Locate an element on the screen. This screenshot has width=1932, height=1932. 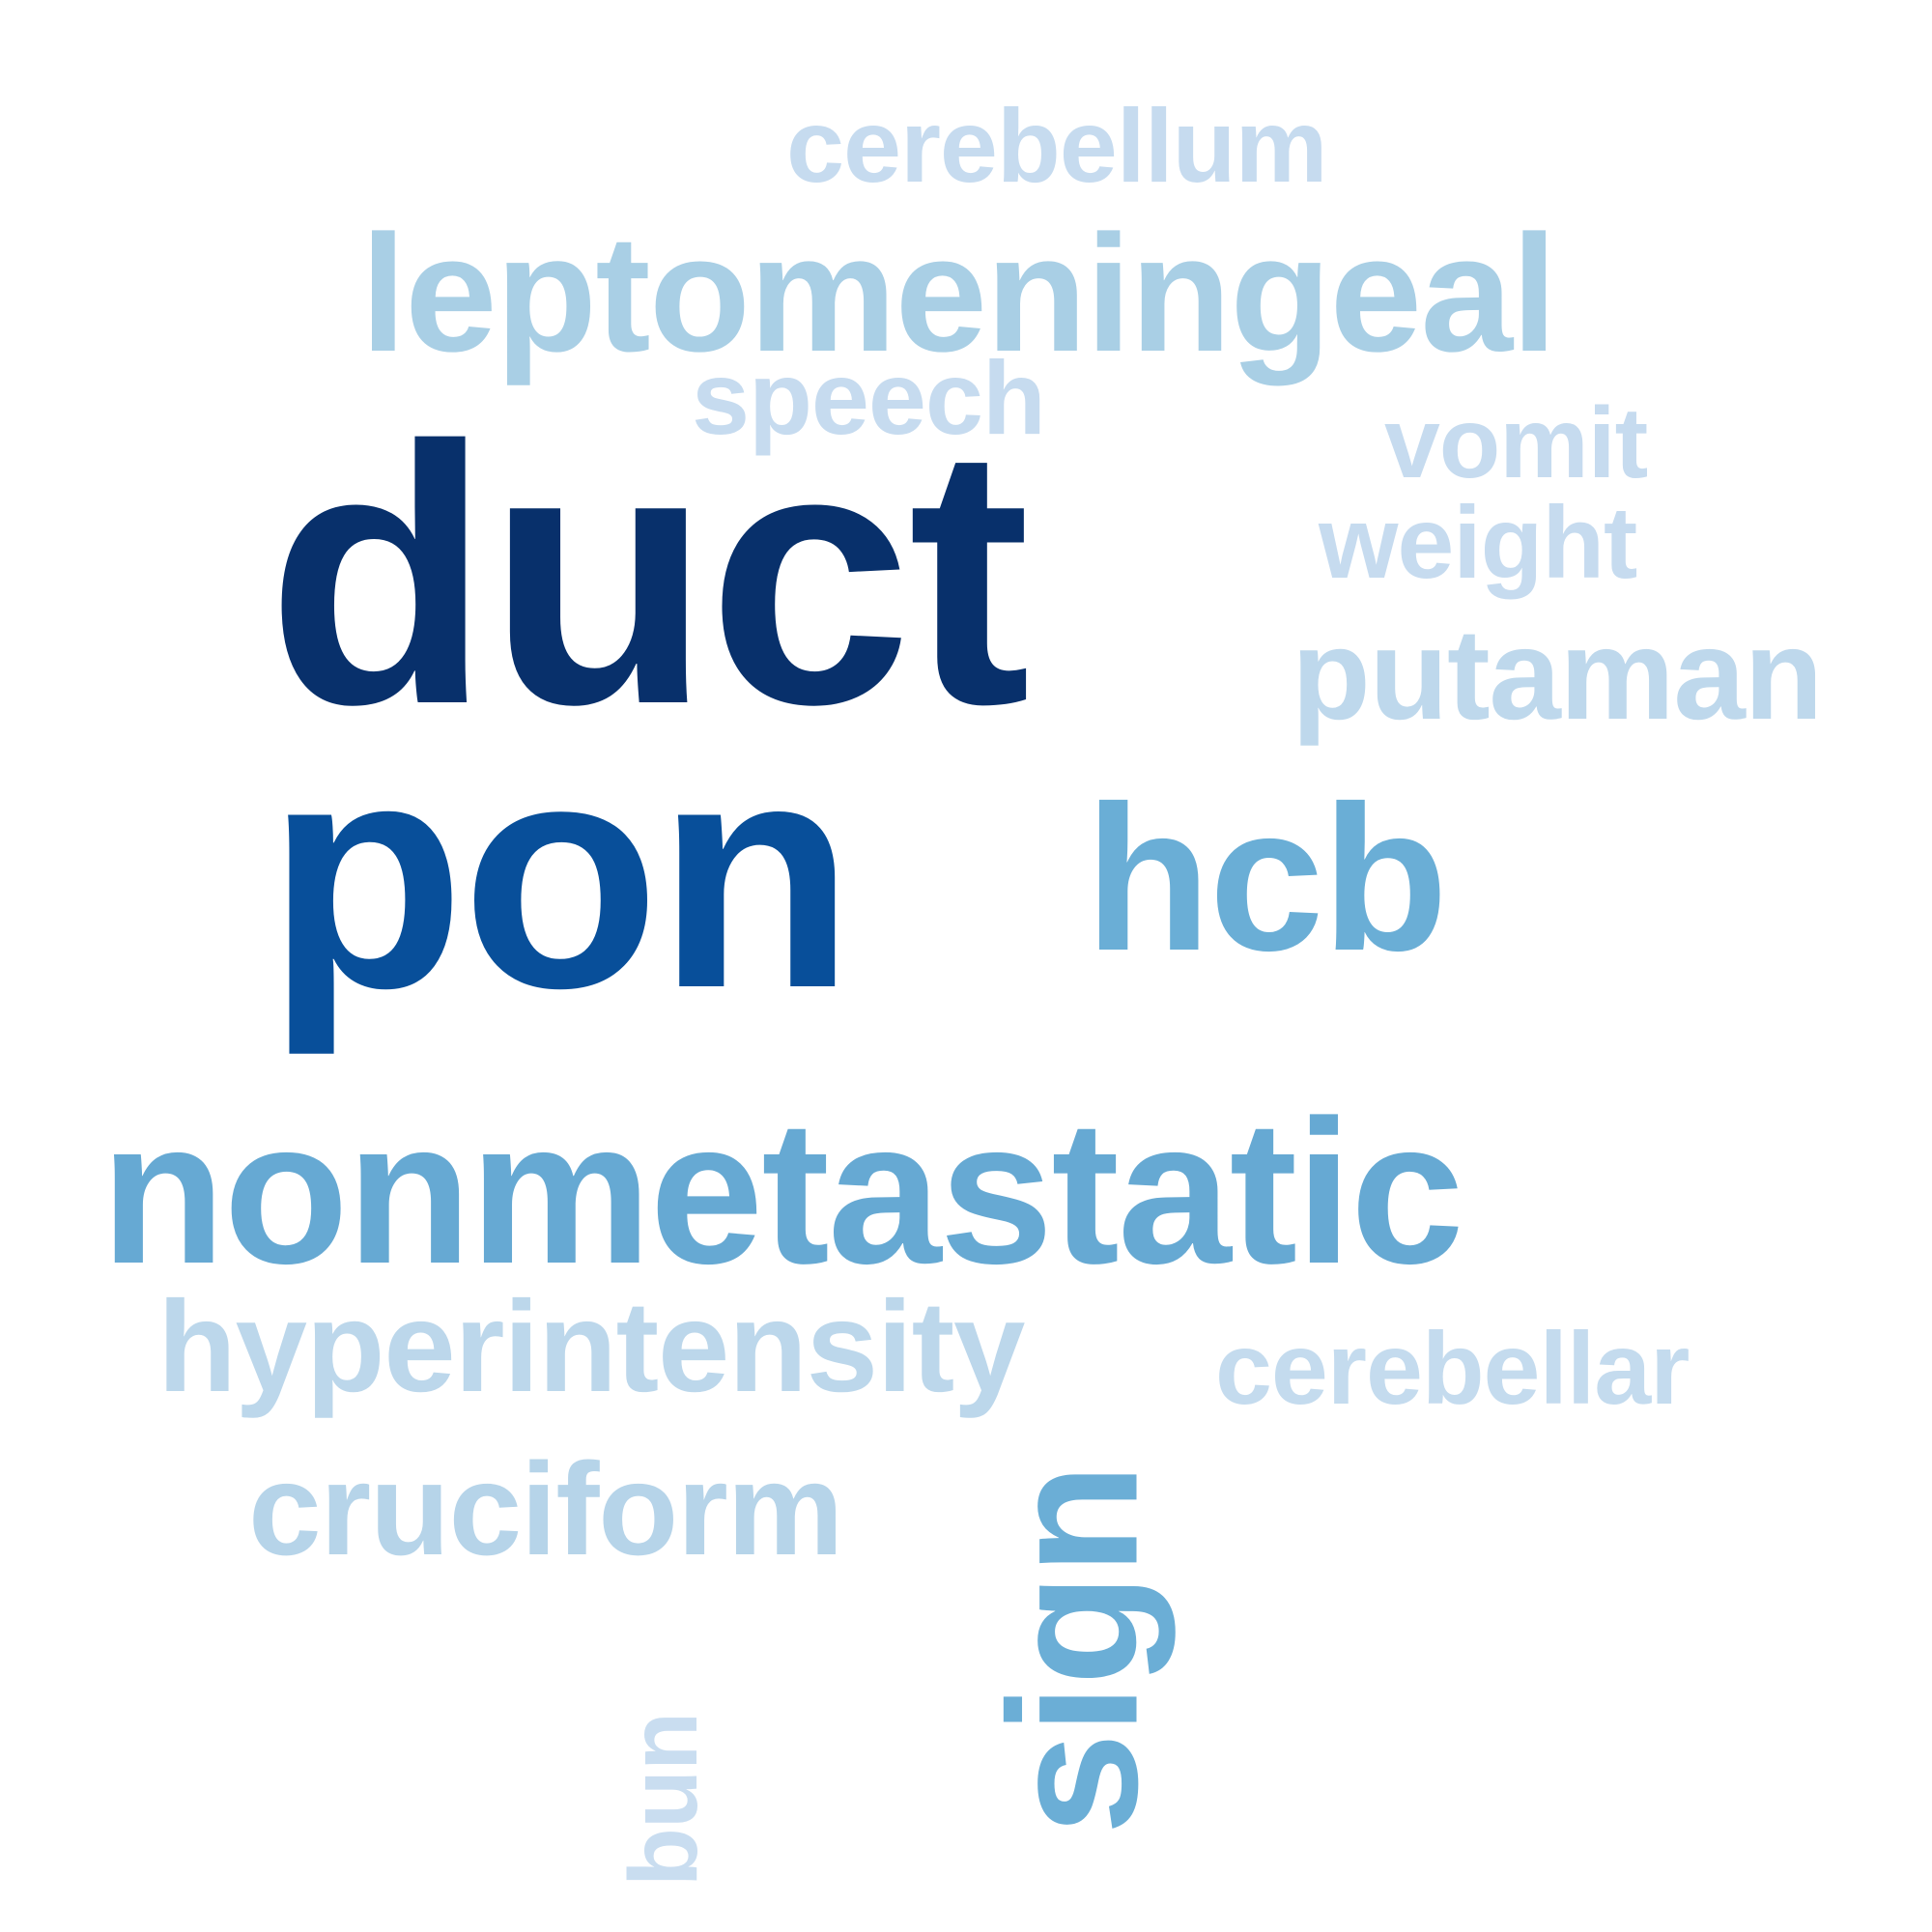
word-duct: duct is located at coordinates (649, 575).